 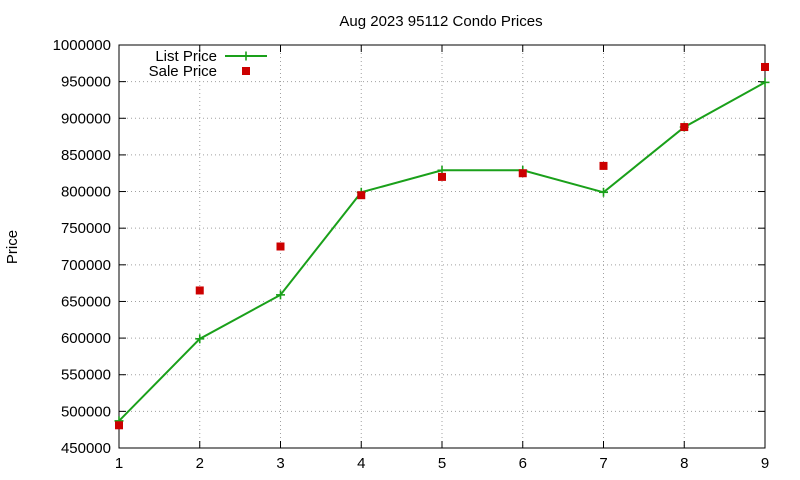 What do you see at coordinates (86, 265) in the screenshot?
I see `y-tick-label: 700000` at bounding box center [86, 265].